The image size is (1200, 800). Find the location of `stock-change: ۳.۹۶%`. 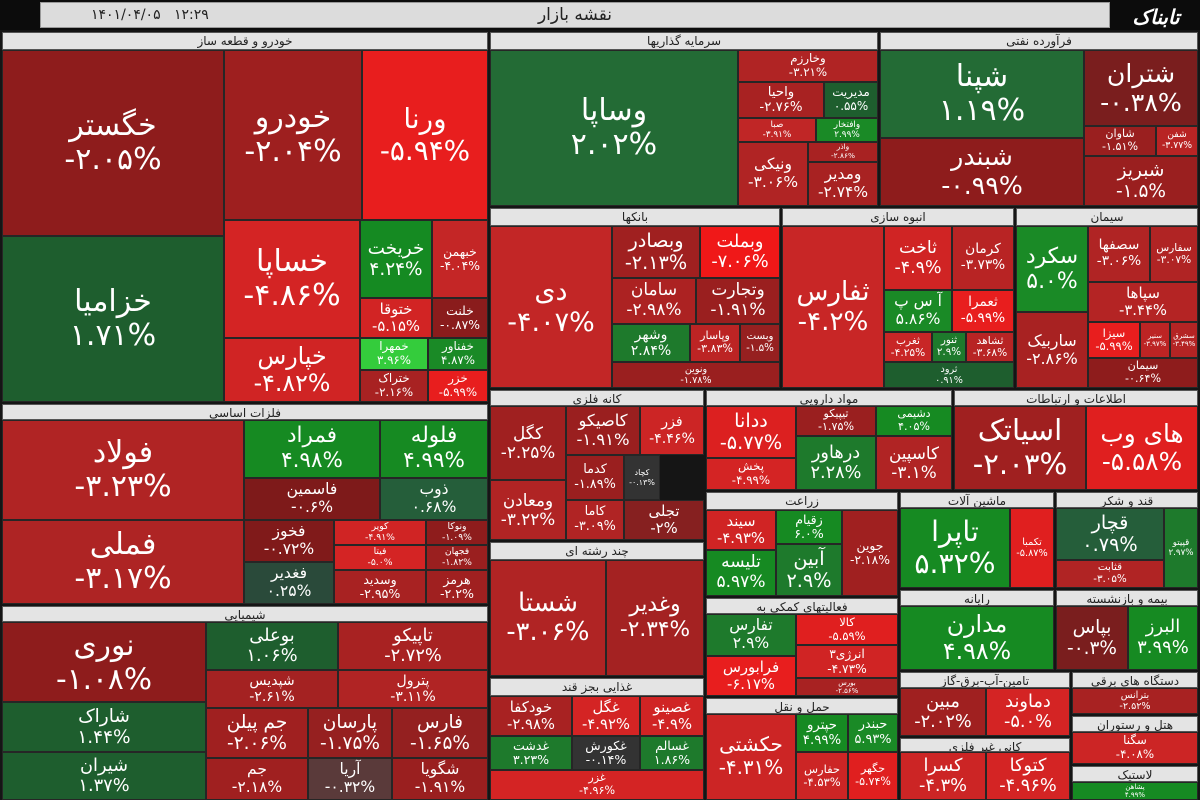

stock-change: ۳.۹۶% is located at coordinates (394, 360).